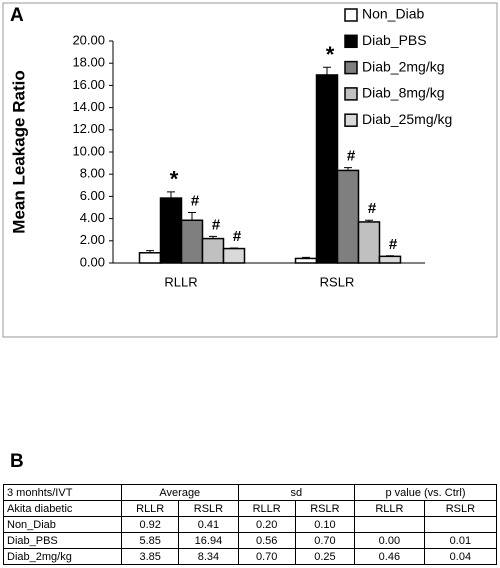  What do you see at coordinates (389, 556) in the screenshot?
I see `table-cell: 0.46` at bounding box center [389, 556].